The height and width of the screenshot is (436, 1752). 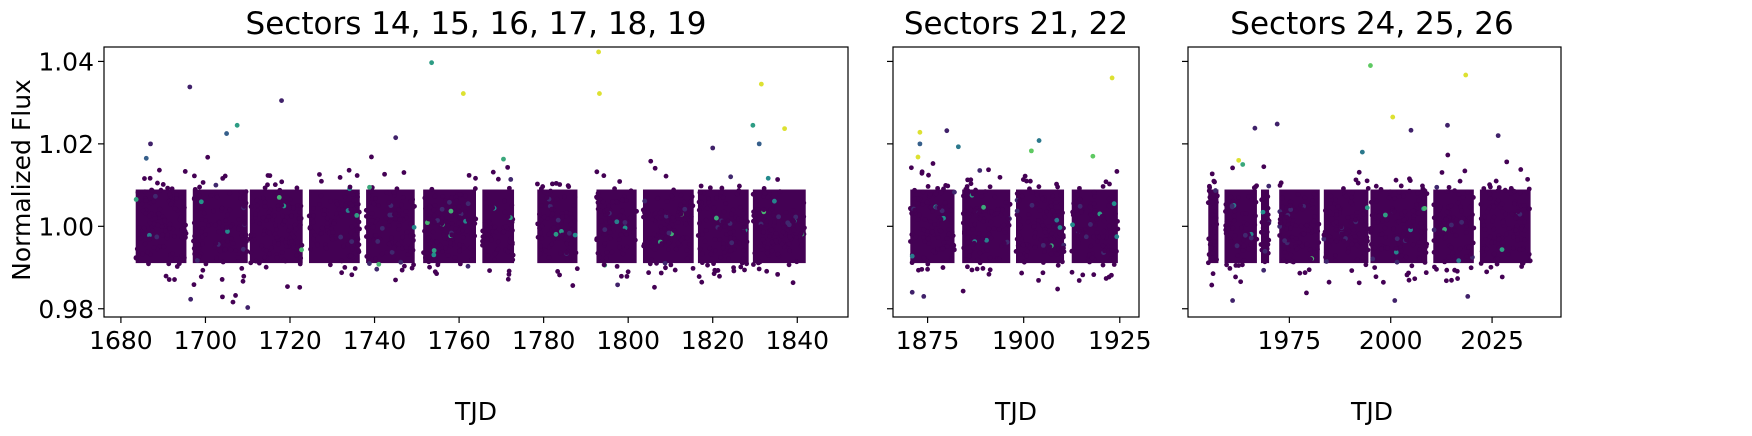 What do you see at coordinates (375, 340) in the screenshot?
I see `x-tick-label: 1740` at bounding box center [375, 340].